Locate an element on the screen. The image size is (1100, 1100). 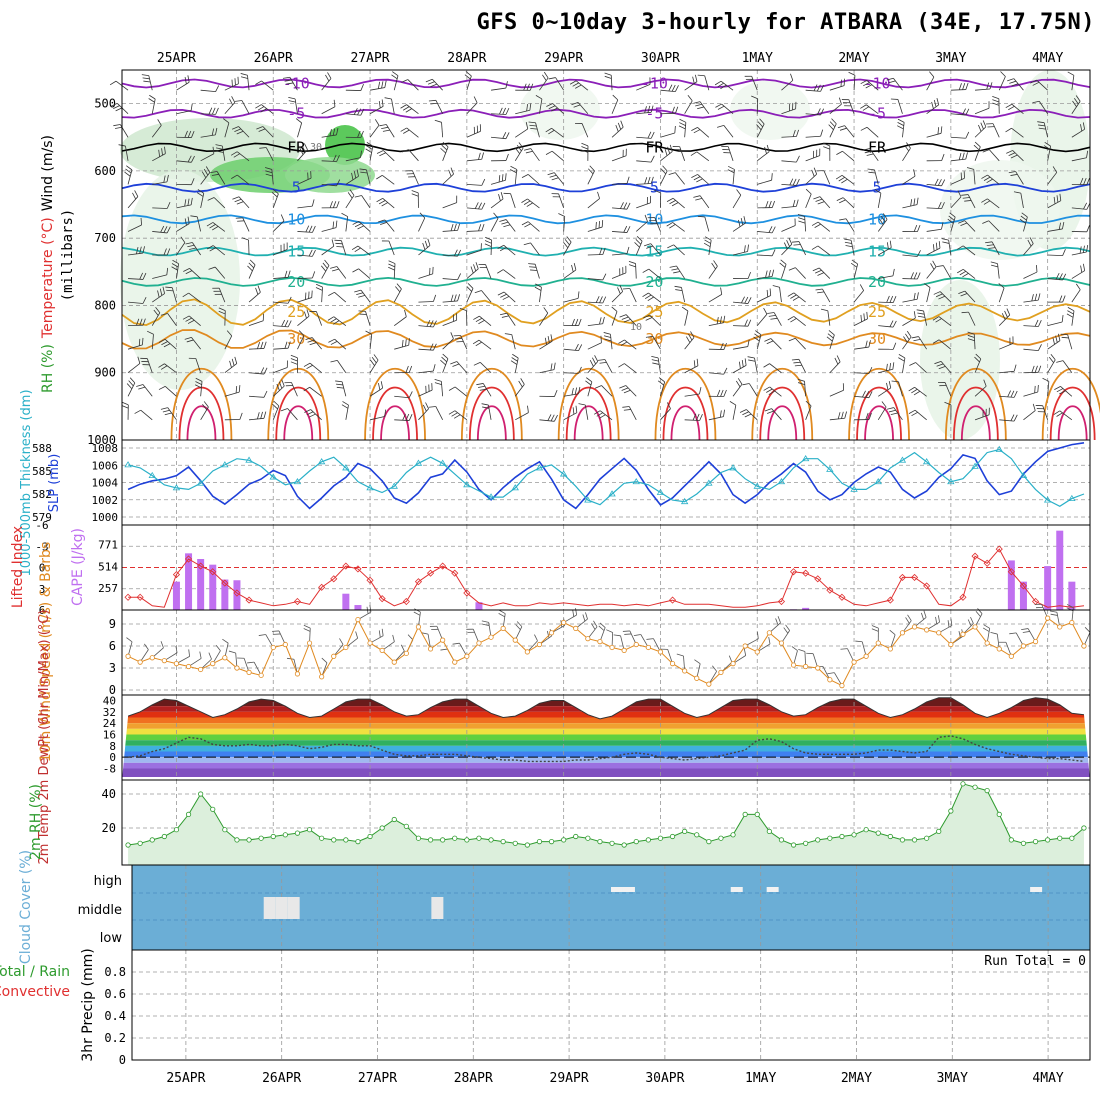
cloud-level-high: high is located at coordinates (108, 881).